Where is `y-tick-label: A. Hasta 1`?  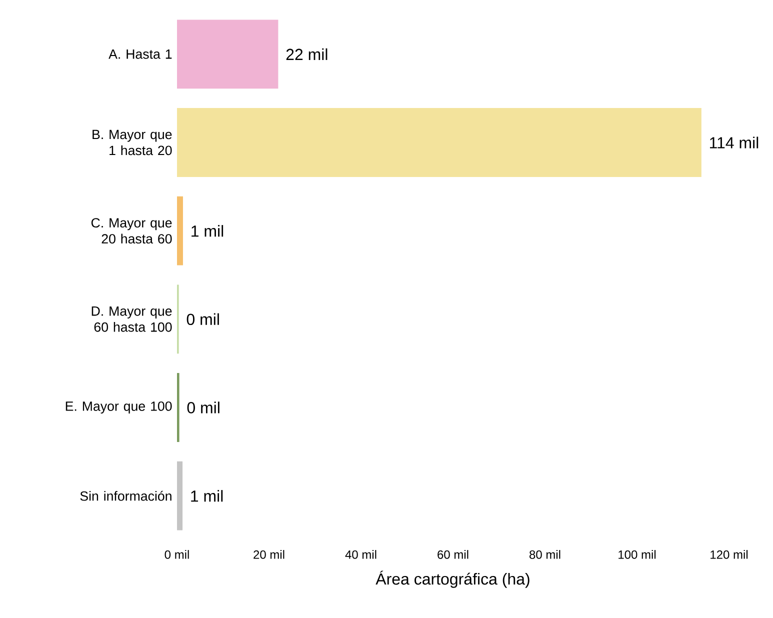
y-tick-label: A. Hasta 1 is located at coordinates (140, 54).